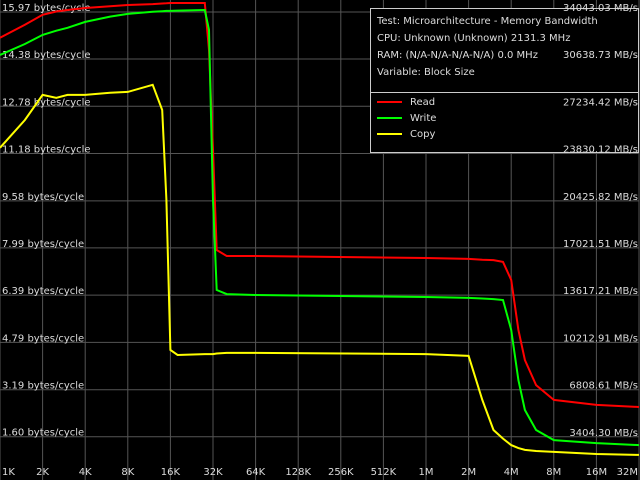  I want to click on info-box, so click(504, 80).